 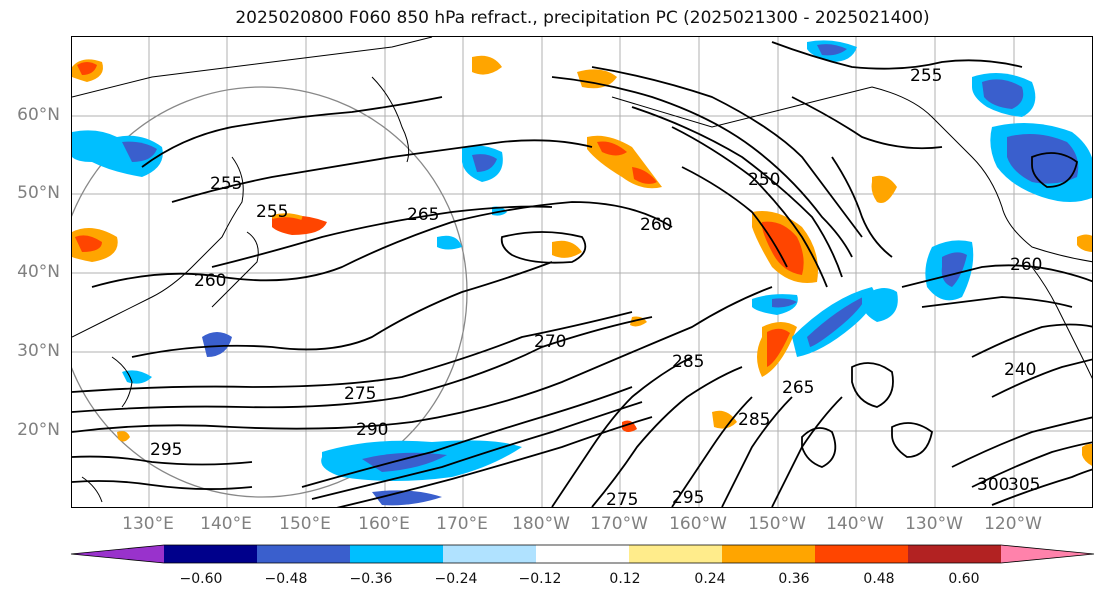 What do you see at coordinates (38, 272) in the screenshot?
I see `lat-label-40: 40°N` at bounding box center [38, 272].